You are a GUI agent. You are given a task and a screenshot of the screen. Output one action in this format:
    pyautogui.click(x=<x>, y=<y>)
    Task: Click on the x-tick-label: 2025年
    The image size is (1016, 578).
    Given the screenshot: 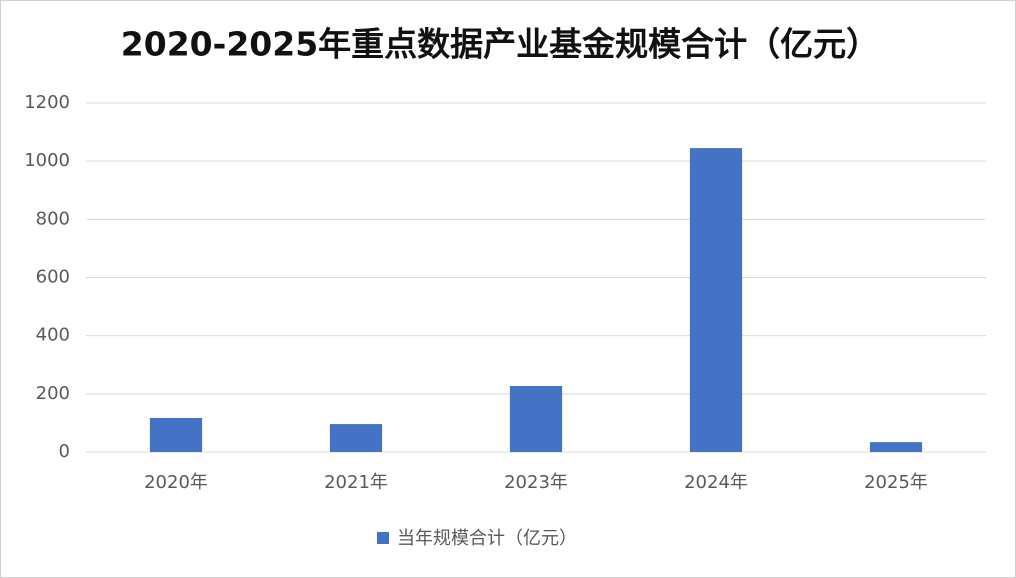 What is the action you would take?
    pyautogui.click(x=896, y=482)
    